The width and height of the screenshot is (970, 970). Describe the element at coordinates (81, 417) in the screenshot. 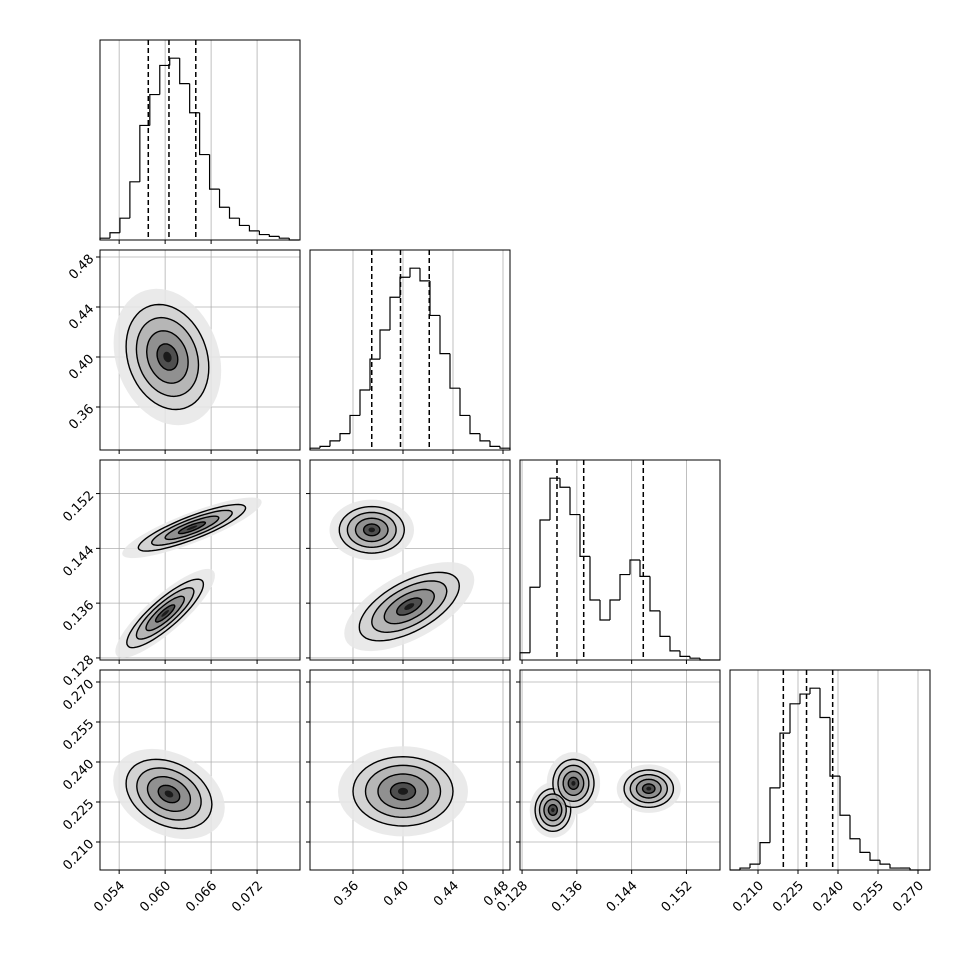

I see `y-tick-label: 0.36` at that location.